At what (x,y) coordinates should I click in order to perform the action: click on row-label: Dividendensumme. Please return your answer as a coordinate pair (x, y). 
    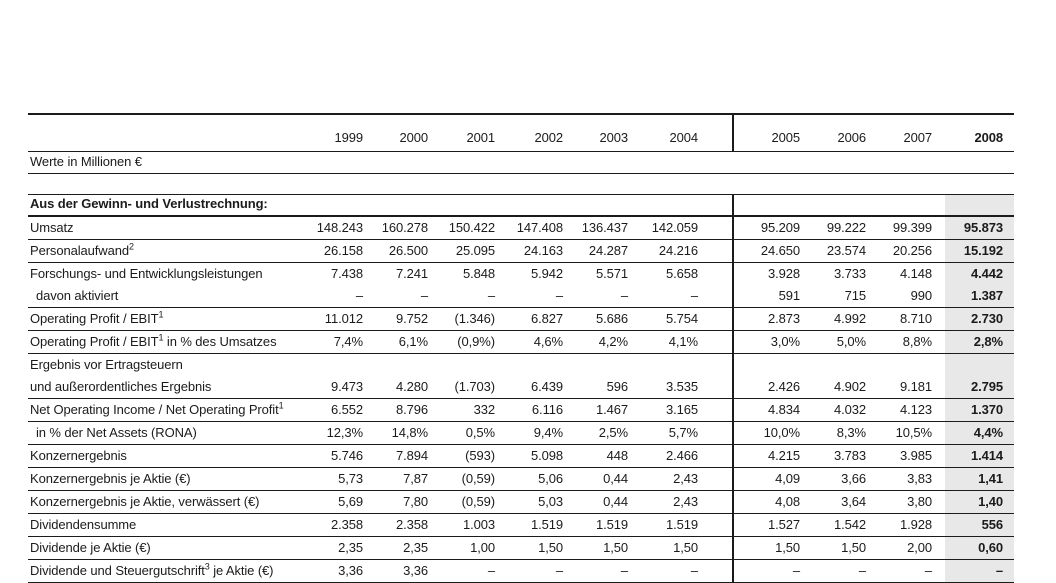
    Looking at the image, I should click on (162, 525).